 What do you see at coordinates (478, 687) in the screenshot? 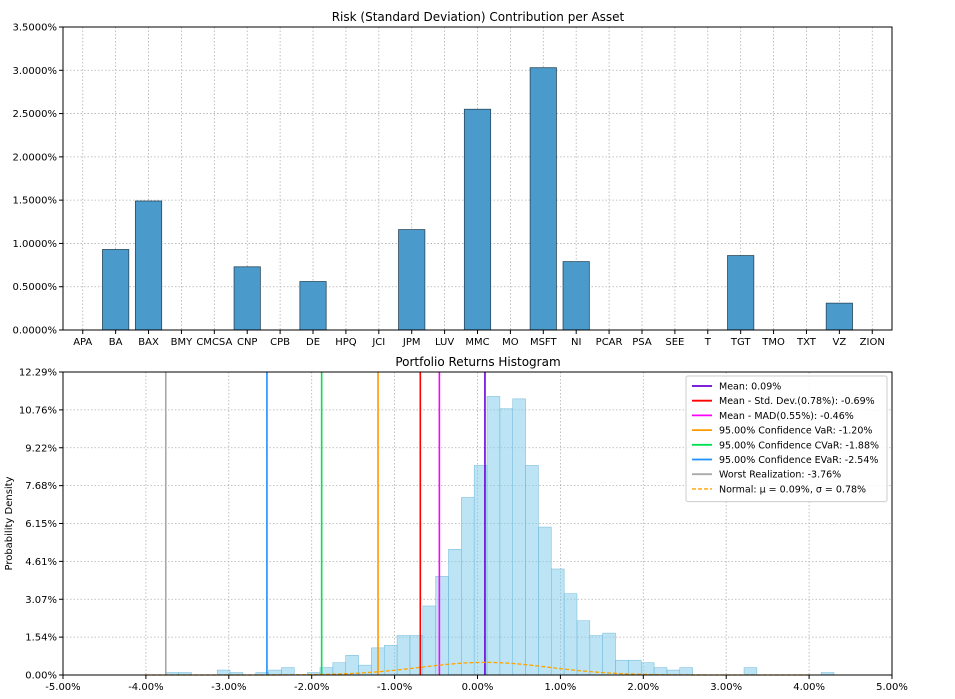
I see `histogram-x-tick-label: 0.00%` at bounding box center [478, 687].